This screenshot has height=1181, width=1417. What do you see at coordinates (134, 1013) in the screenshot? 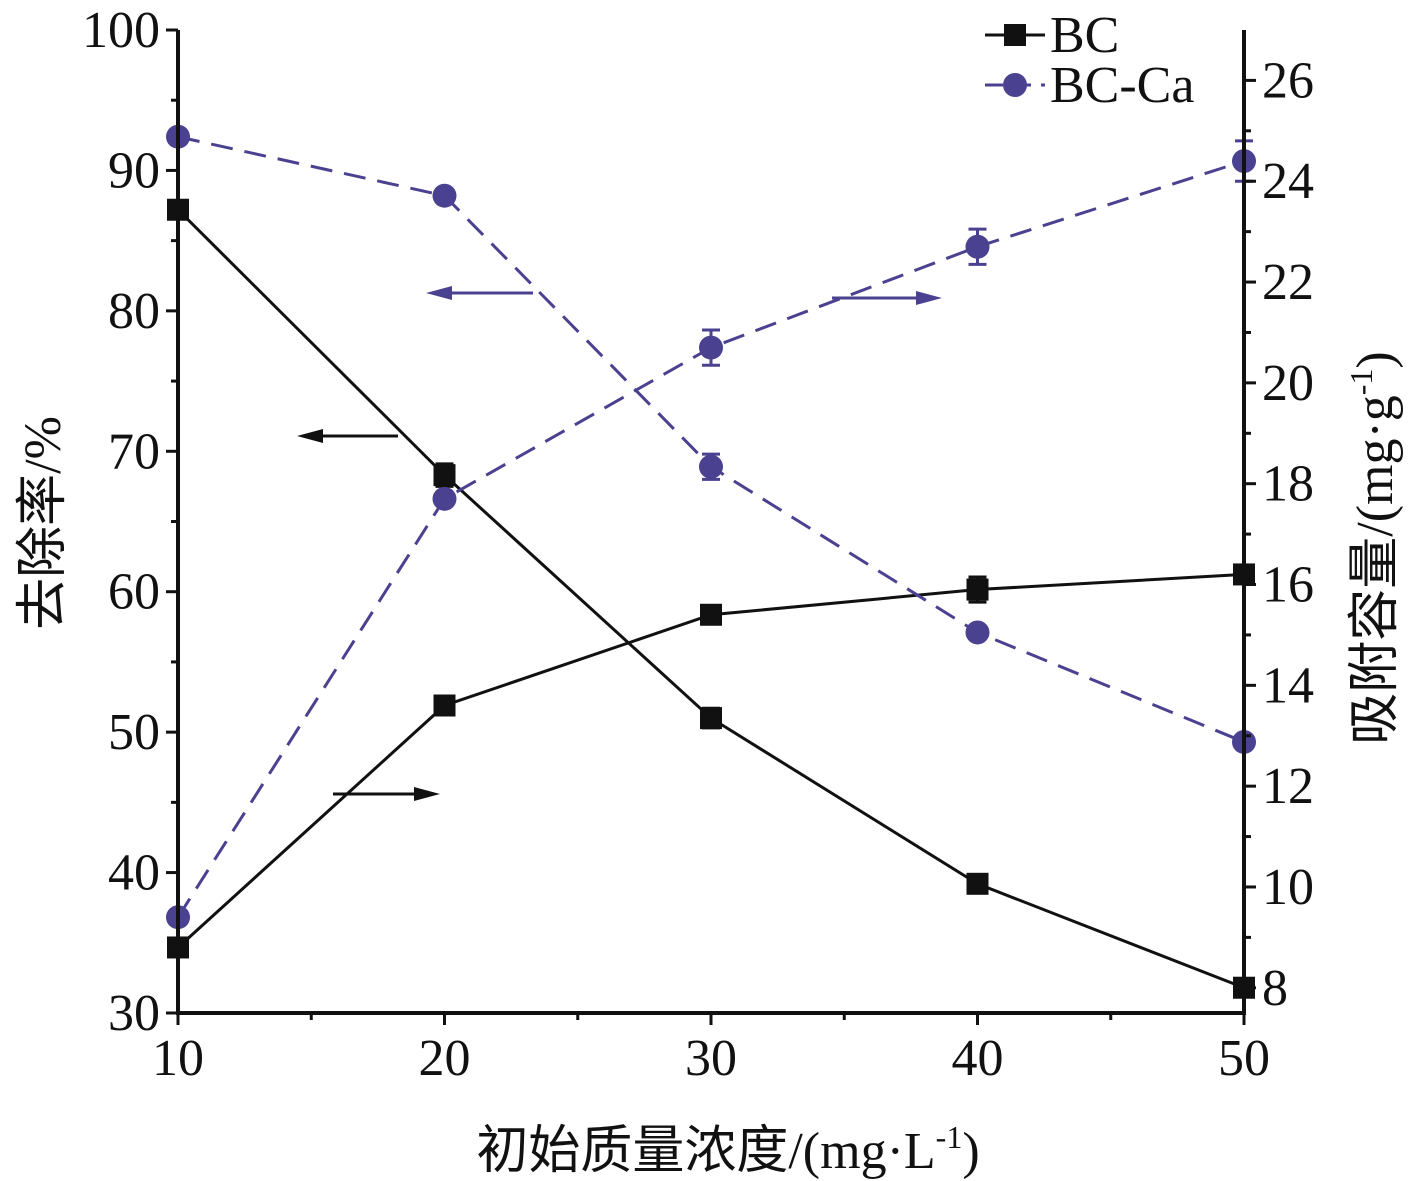
I see `y-left-tick-label: 30` at bounding box center [134, 1013].